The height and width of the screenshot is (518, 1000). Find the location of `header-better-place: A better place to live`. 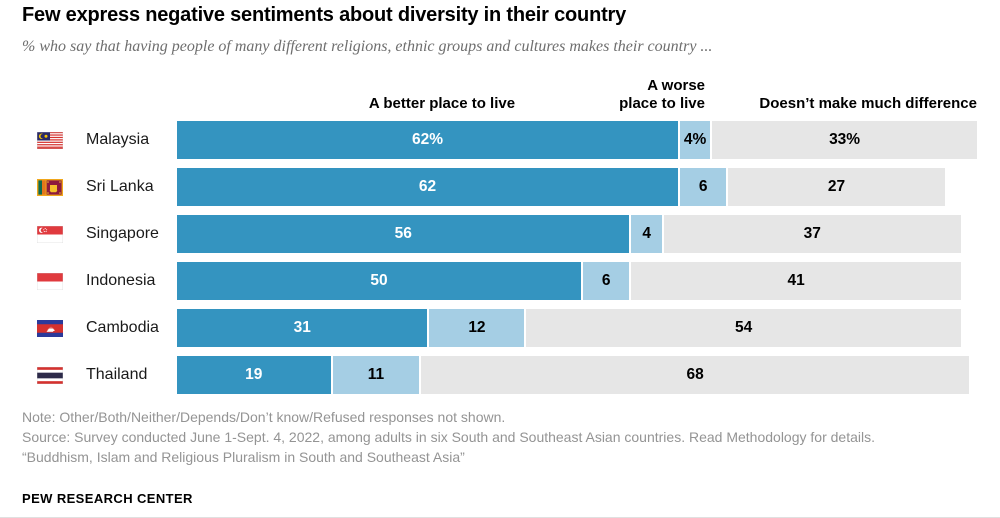

header-better-place: A better place to live is located at coordinates (442, 103).